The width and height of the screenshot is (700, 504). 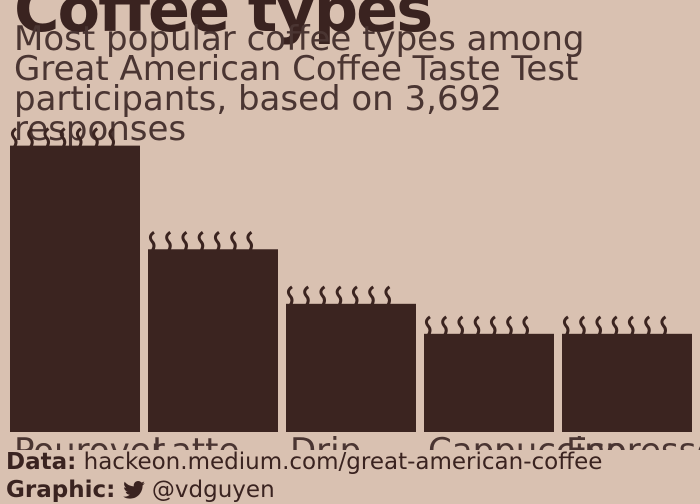 I want to click on bar-group: Pourover, so click(x=87, y=288).